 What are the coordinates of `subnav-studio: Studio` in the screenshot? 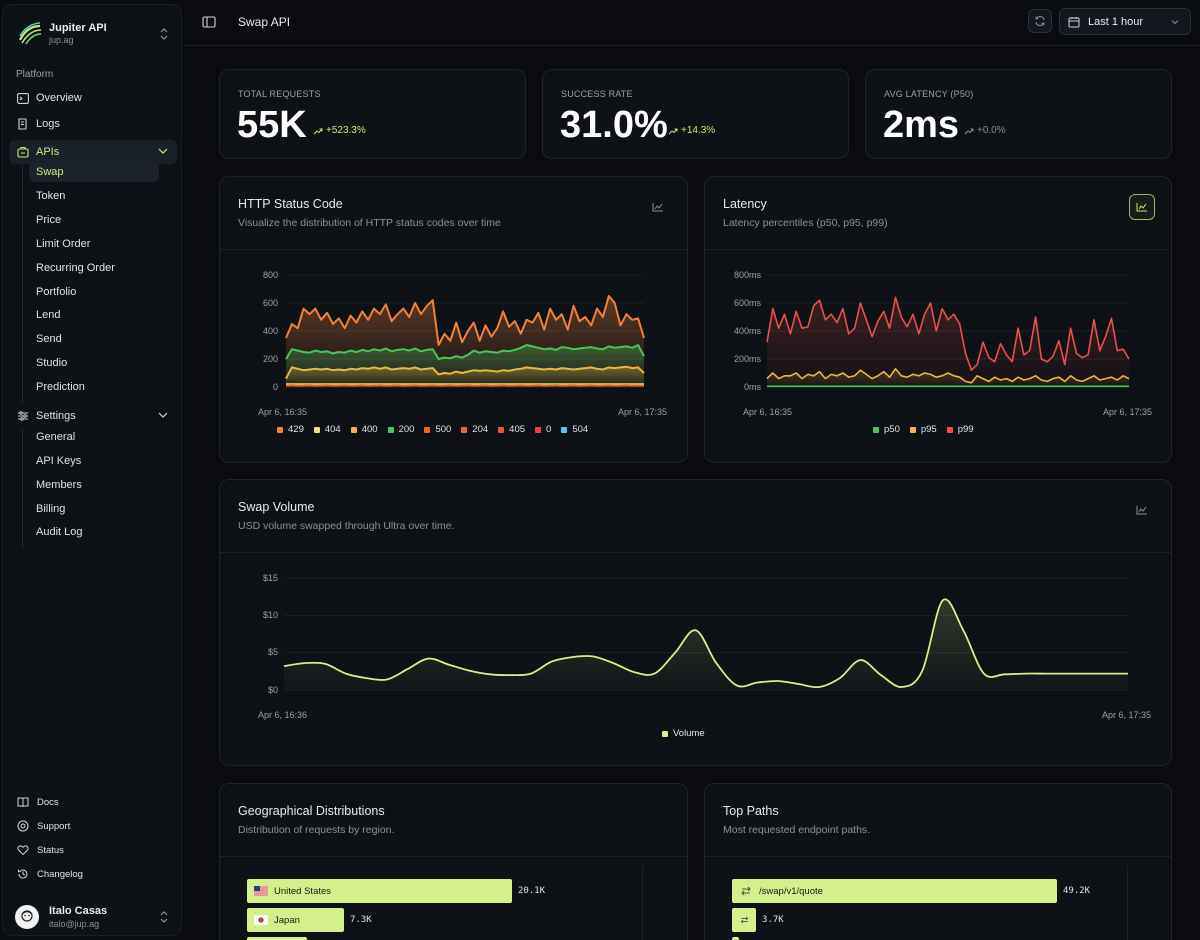 It's located at (52, 363).